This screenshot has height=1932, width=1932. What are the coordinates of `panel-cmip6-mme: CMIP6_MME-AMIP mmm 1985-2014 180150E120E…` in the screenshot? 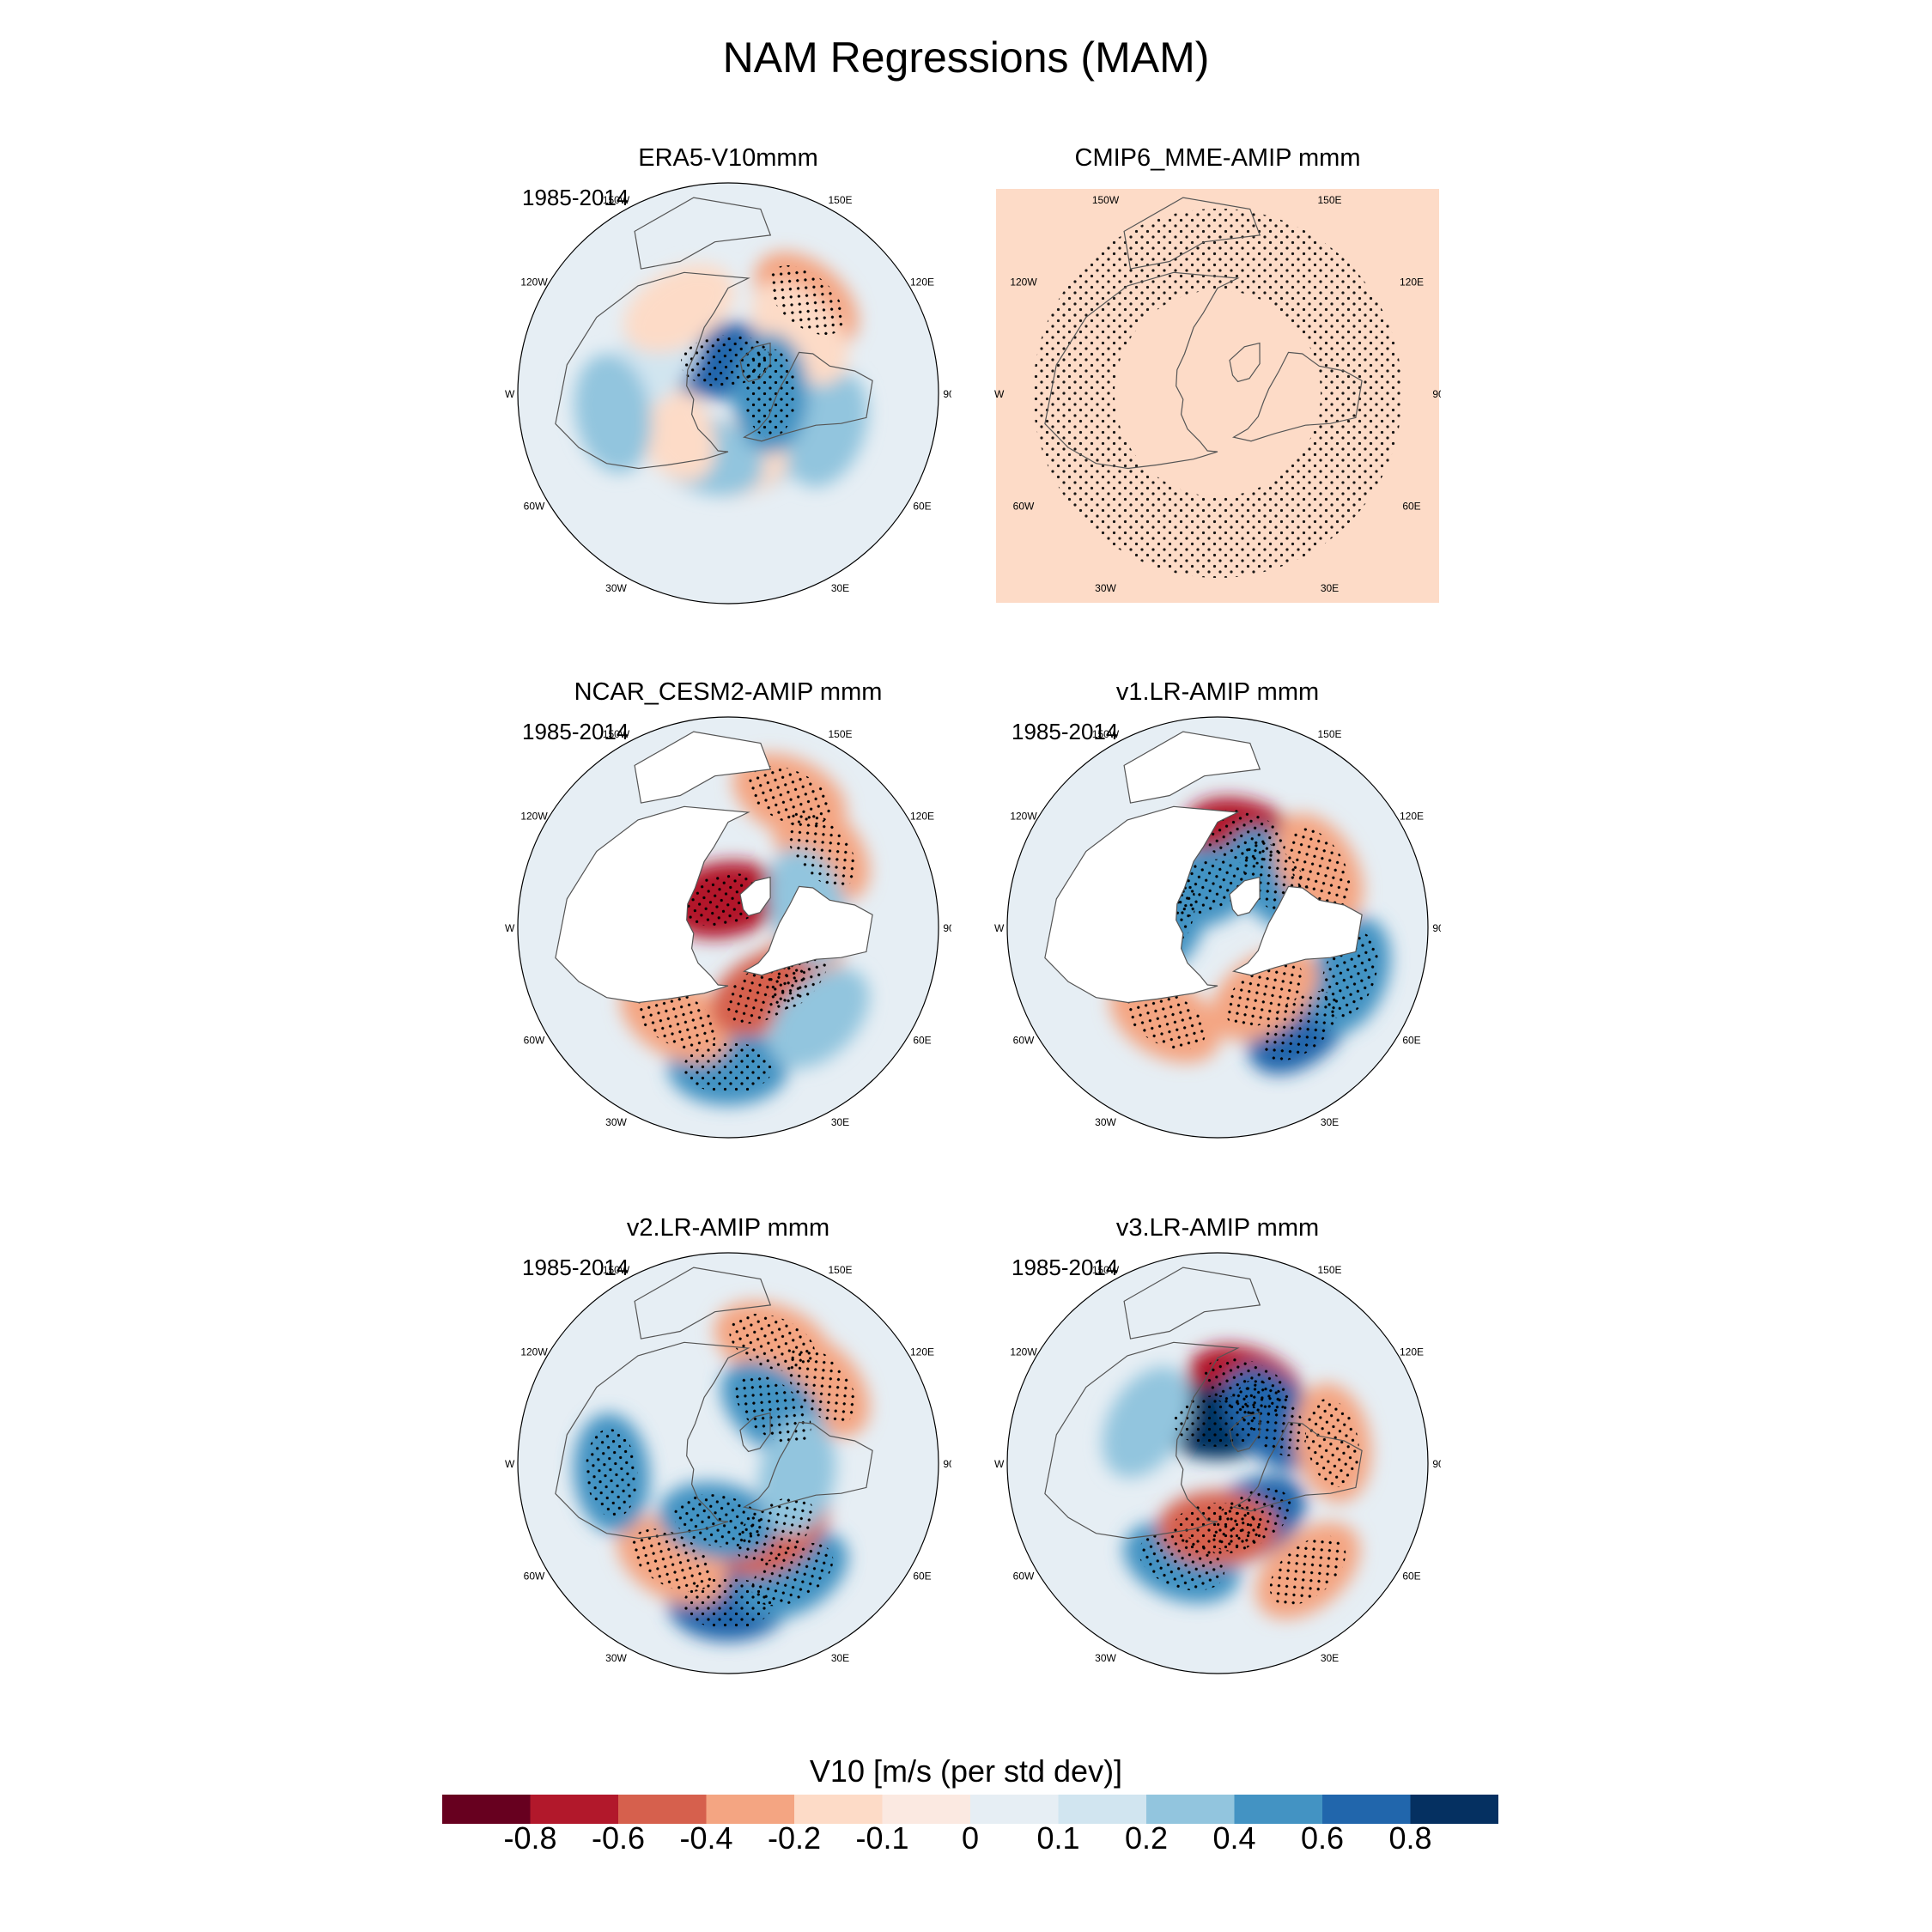 It's located at (1217, 376).